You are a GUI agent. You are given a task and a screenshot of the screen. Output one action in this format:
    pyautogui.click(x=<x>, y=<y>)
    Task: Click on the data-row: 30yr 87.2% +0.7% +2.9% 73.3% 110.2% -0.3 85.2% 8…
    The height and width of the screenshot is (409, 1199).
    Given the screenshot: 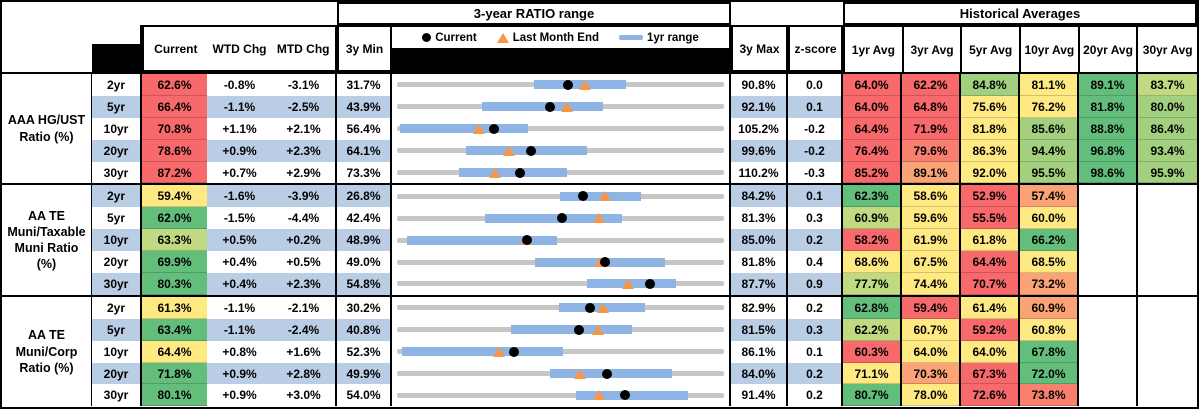 What is the action you would take?
    pyautogui.click(x=644, y=172)
    